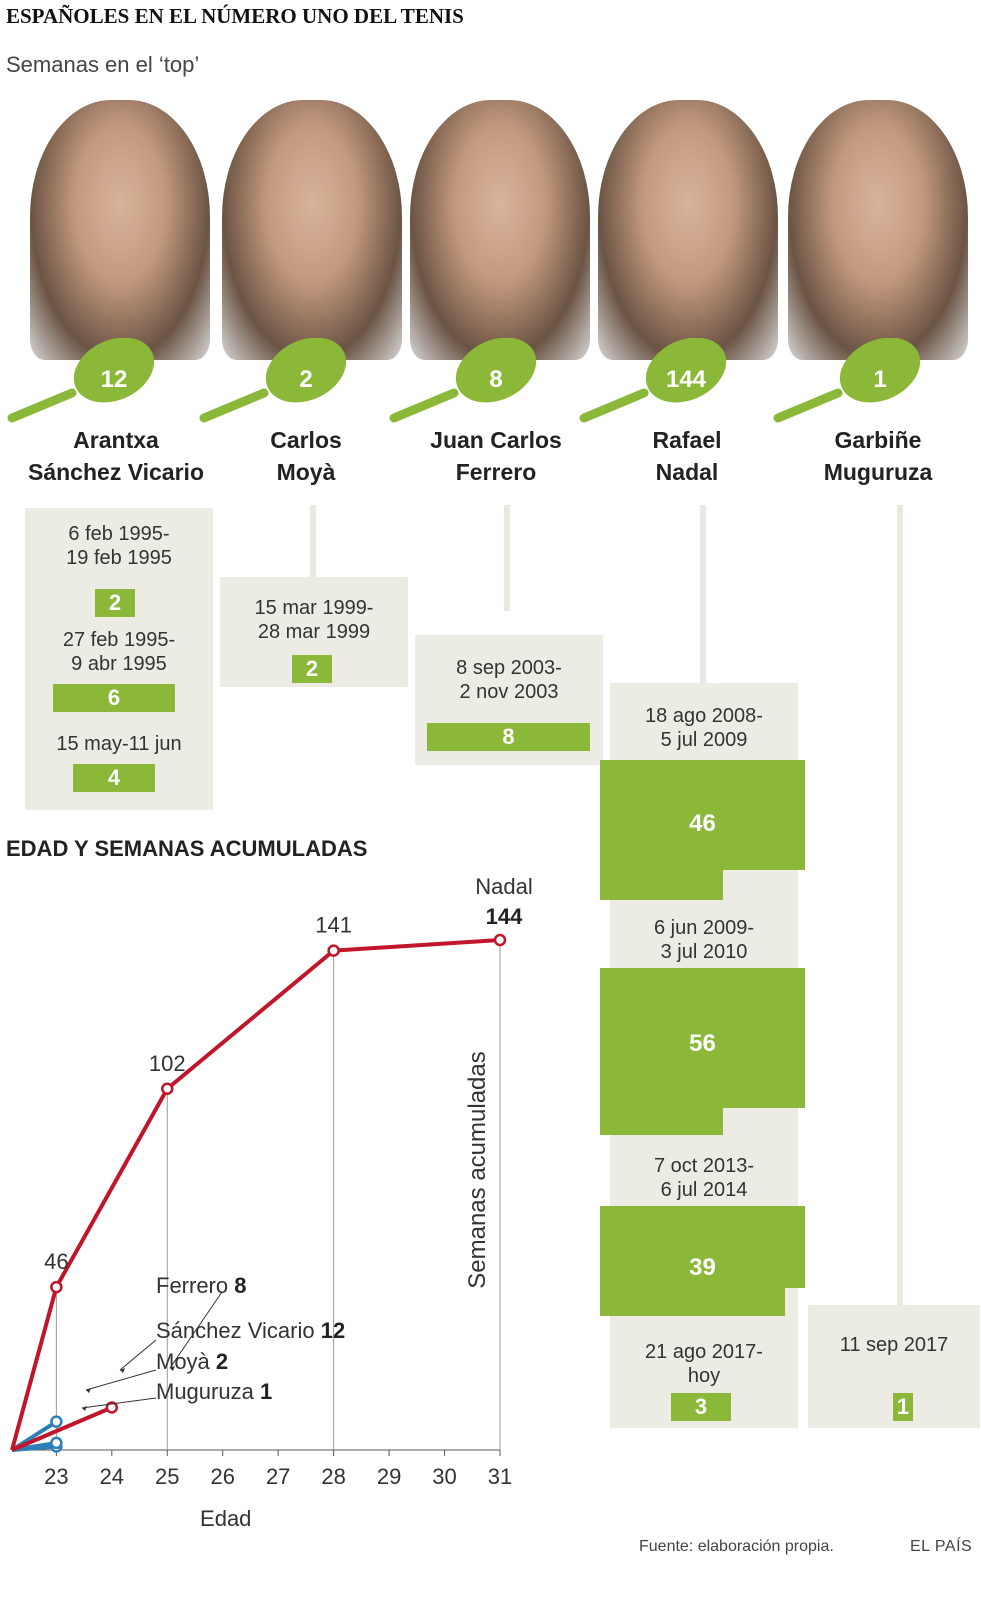 The image size is (981, 1615). What do you see at coordinates (214, 1391) in the screenshot?
I see `series-legend-label: Muguruza 1` at bounding box center [214, 1391].